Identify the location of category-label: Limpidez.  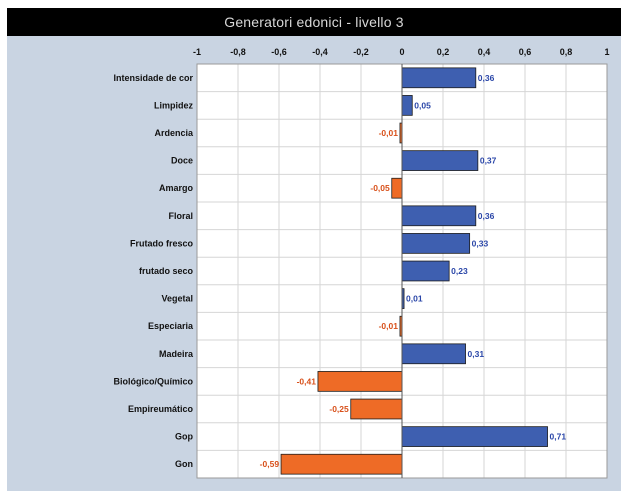
(174, 105).